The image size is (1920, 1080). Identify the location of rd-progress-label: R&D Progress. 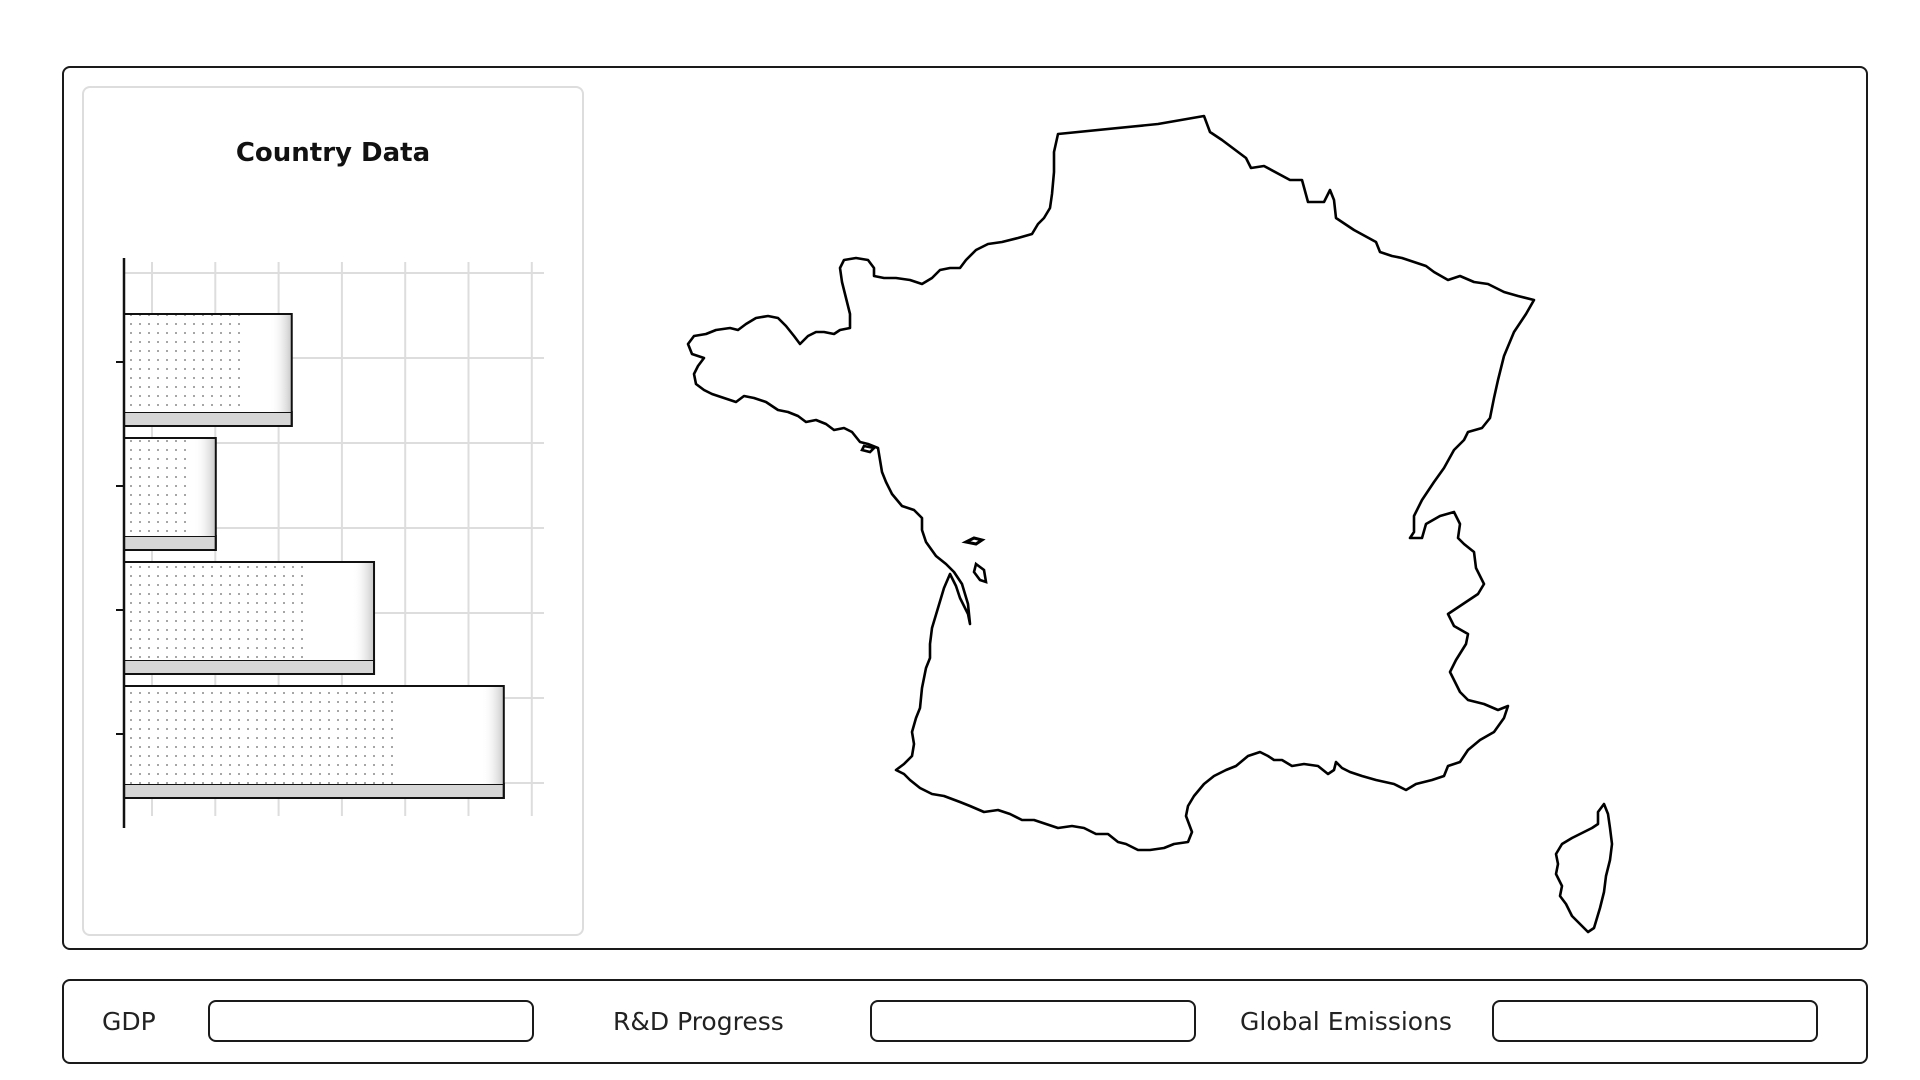
(698, 1021).